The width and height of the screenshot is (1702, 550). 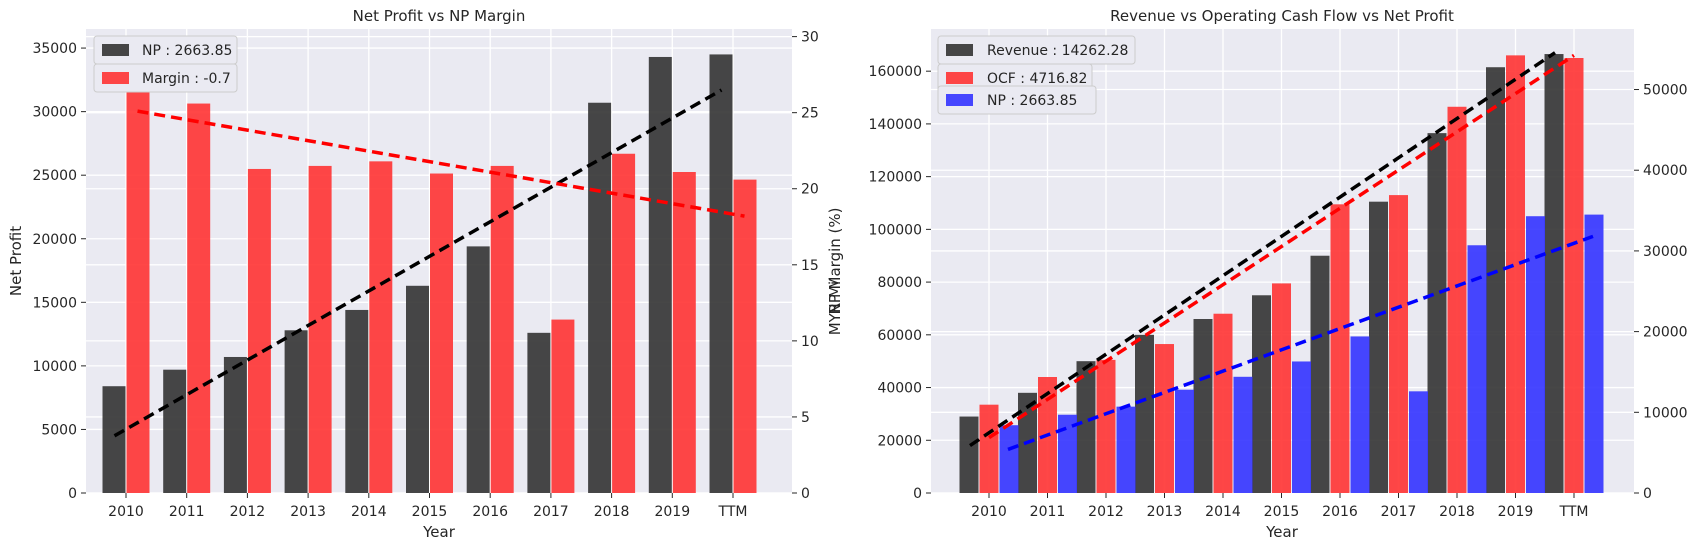 I want to click on legend-label-np: NP : 2663.85, so click(x=187, y=51).